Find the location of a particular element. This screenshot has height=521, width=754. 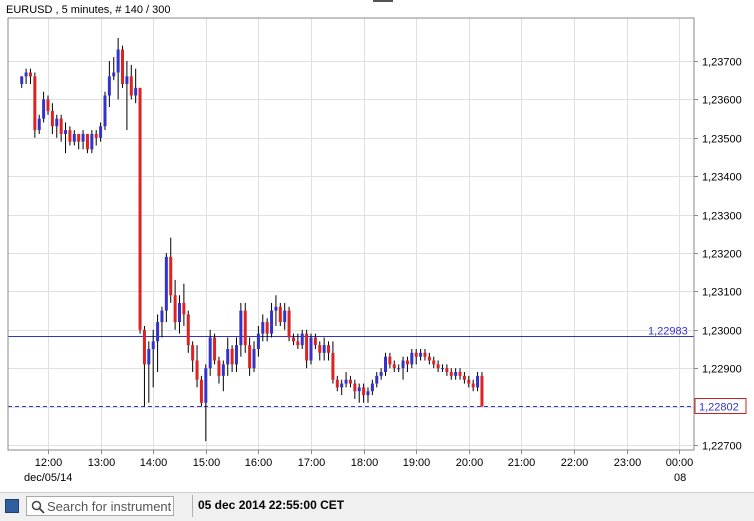

search-box is located at coordinates (100, 506).